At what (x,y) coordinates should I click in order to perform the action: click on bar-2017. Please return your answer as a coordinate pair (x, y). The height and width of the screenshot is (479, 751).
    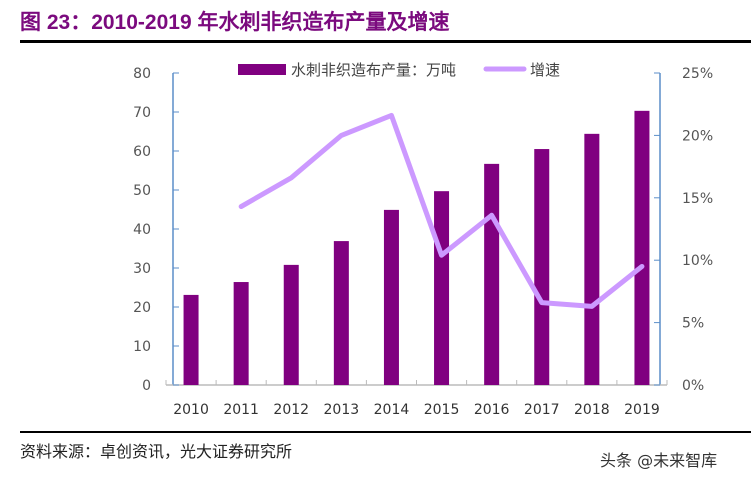
    Looking at the image, I should click on (542, 267).